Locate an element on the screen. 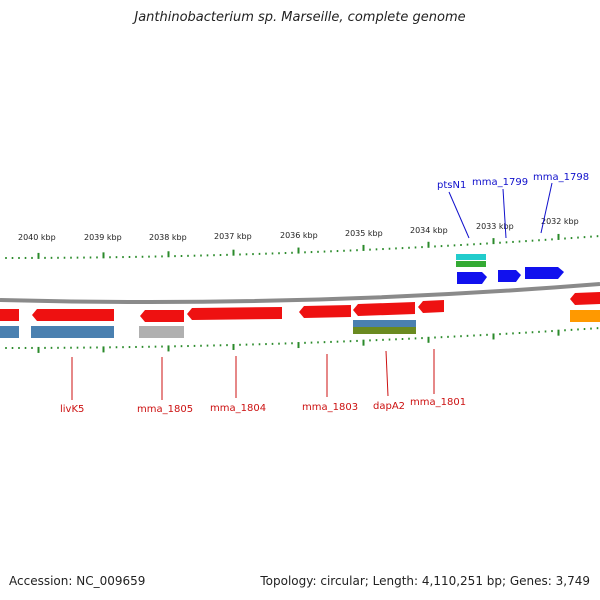  kbp-label: 2033 kbp is located at coordinates (495, 226).